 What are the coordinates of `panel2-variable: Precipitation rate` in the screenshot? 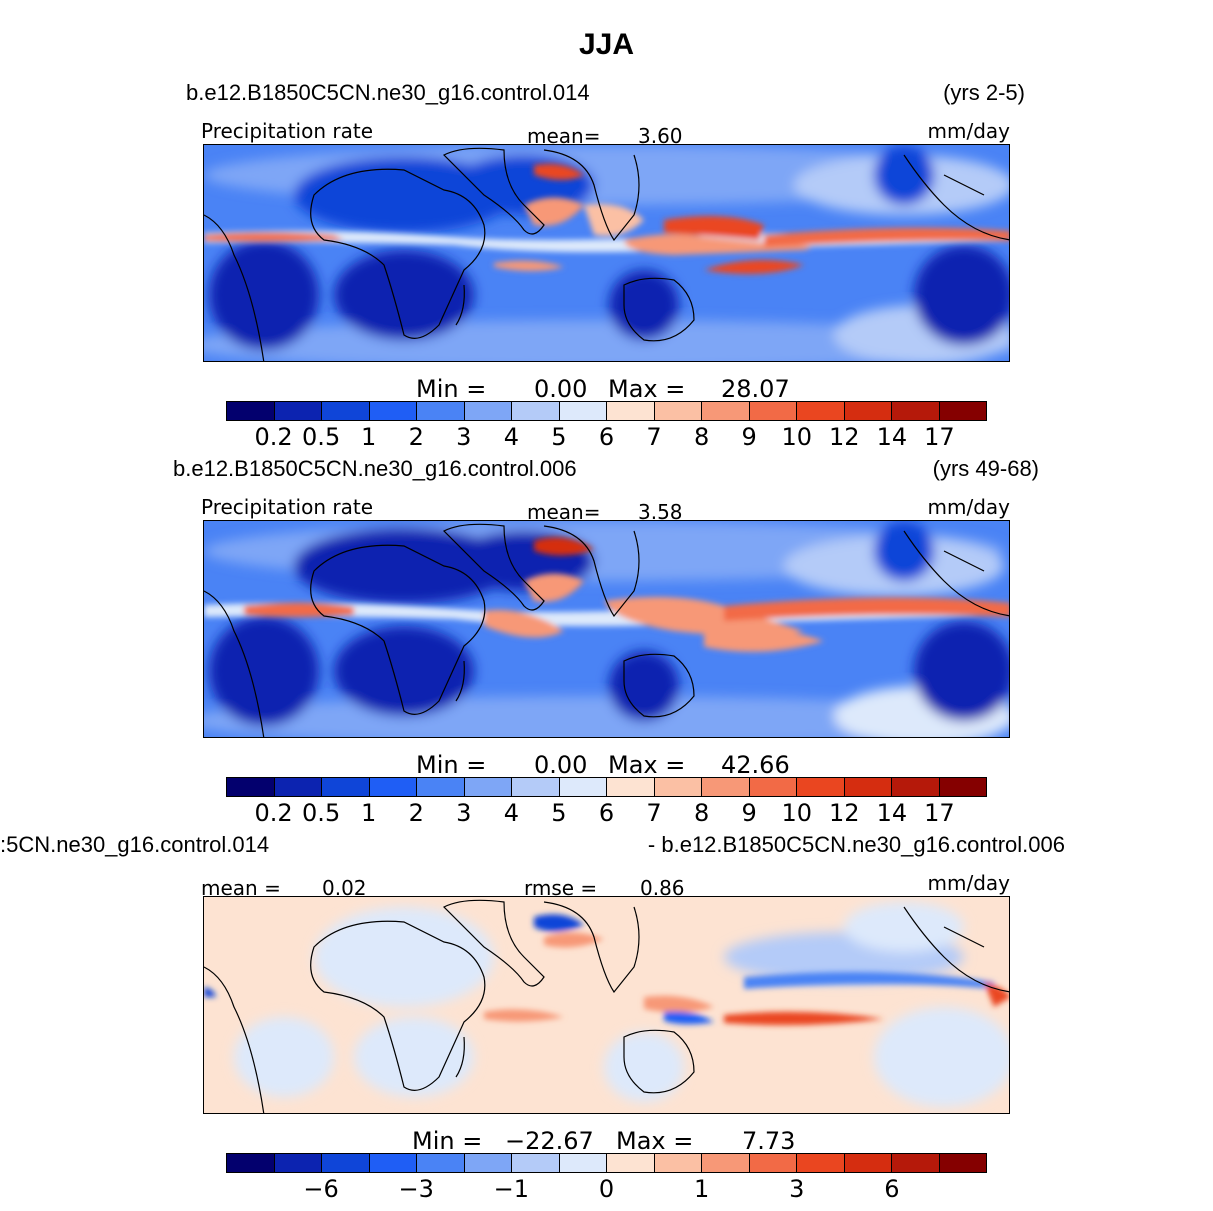 It's located at (287, 507).